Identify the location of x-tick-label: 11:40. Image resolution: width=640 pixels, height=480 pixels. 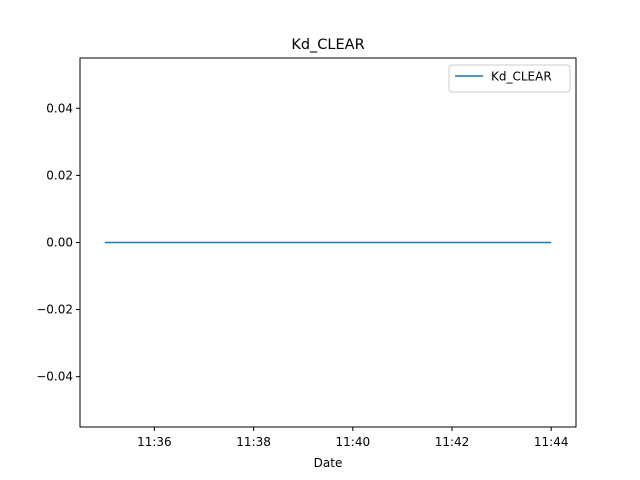
(353, 442).